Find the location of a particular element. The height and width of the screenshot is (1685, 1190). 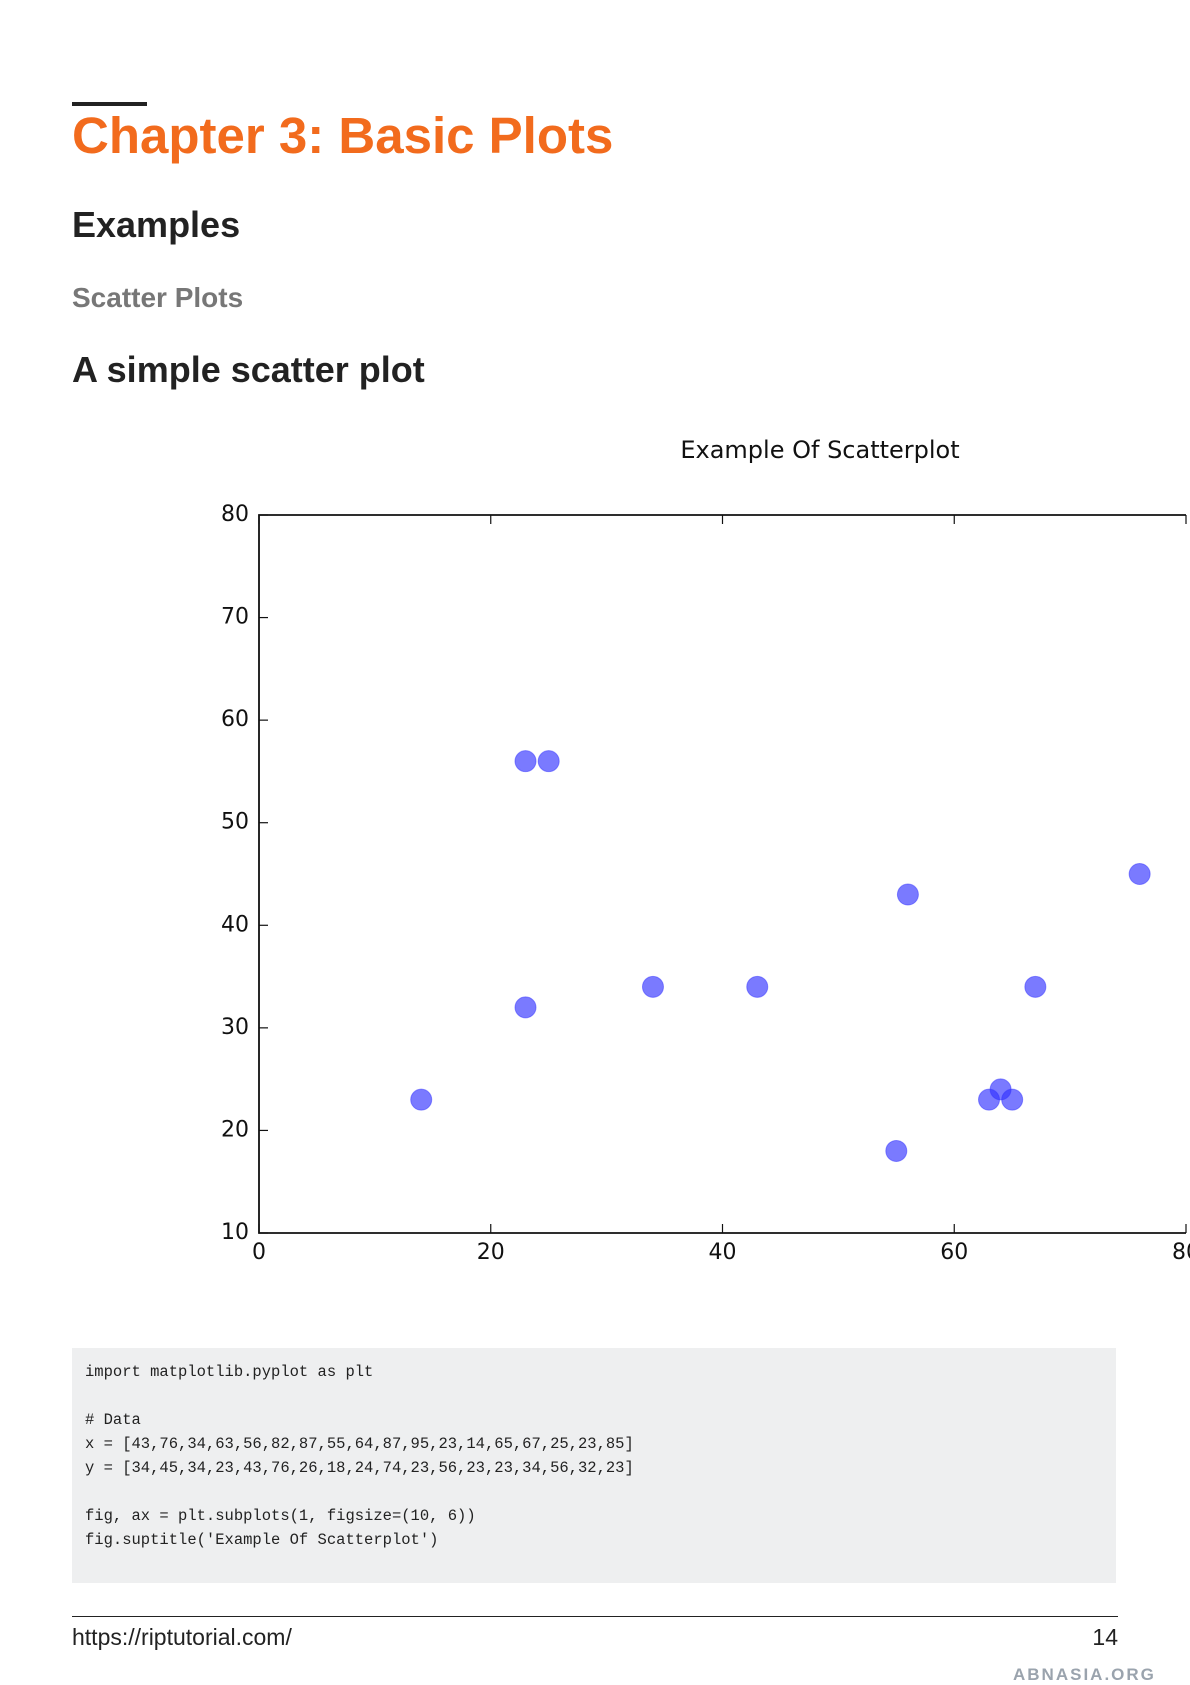

chart-title: Example Of Scatterplot is located at coordinates (819, 450).